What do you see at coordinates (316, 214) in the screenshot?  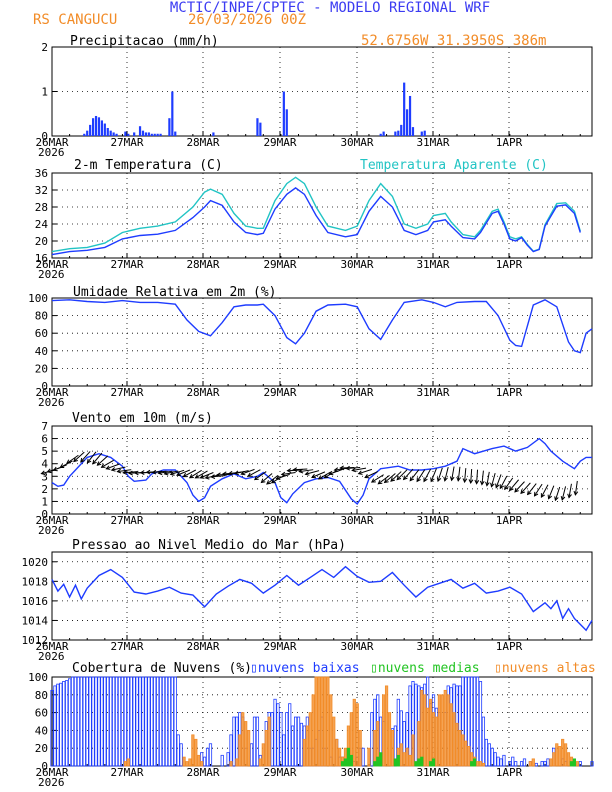 I see `apparent-temperature-line` at bounding box center [316, 214].